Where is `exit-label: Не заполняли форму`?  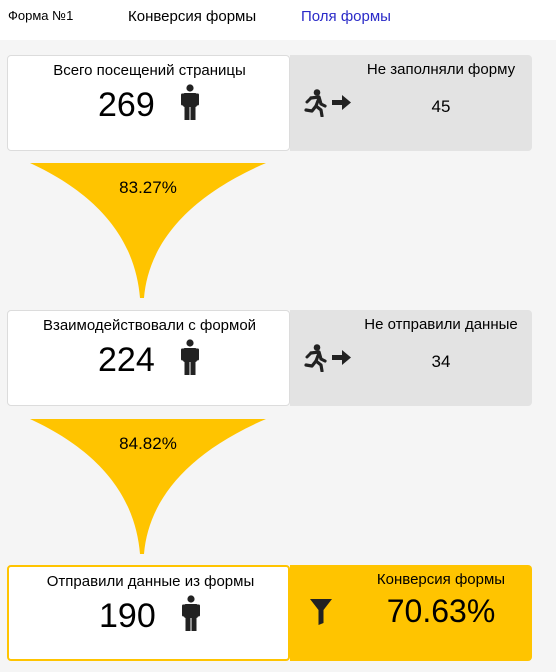
exit-label: Не заполняли форму is located at coordinates (441, 69).